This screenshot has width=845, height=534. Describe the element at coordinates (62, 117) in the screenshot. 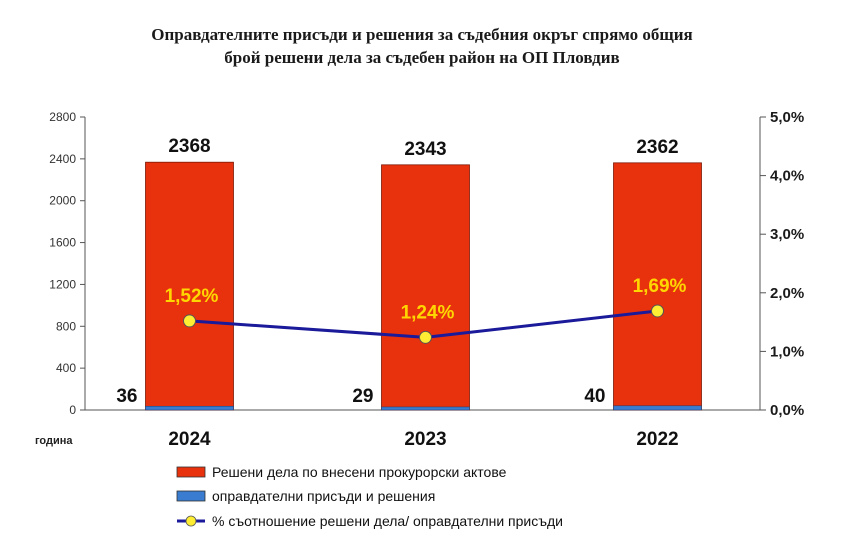

I see `y-tick-label: 2800` at that location.